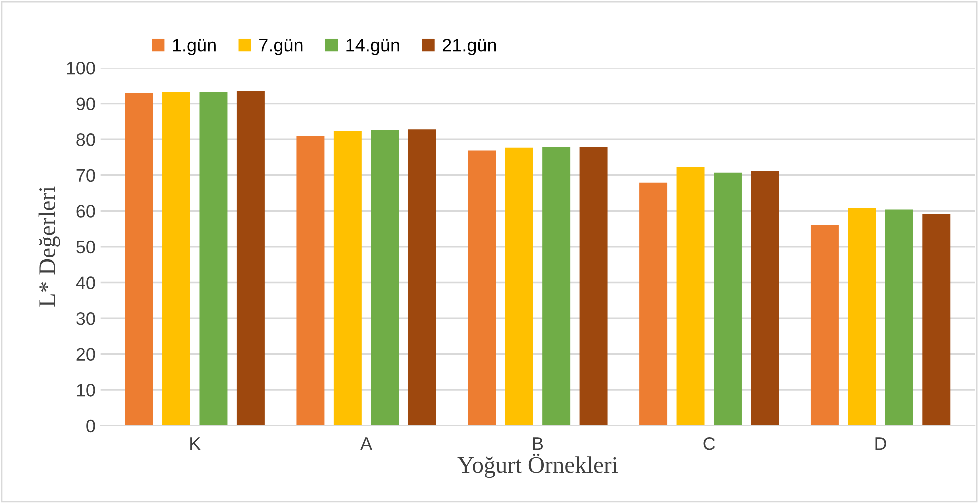 Image resolution: width=979 pixels, height=504 pixels. I want to click on x-tick-label: A, so click(366, 444).